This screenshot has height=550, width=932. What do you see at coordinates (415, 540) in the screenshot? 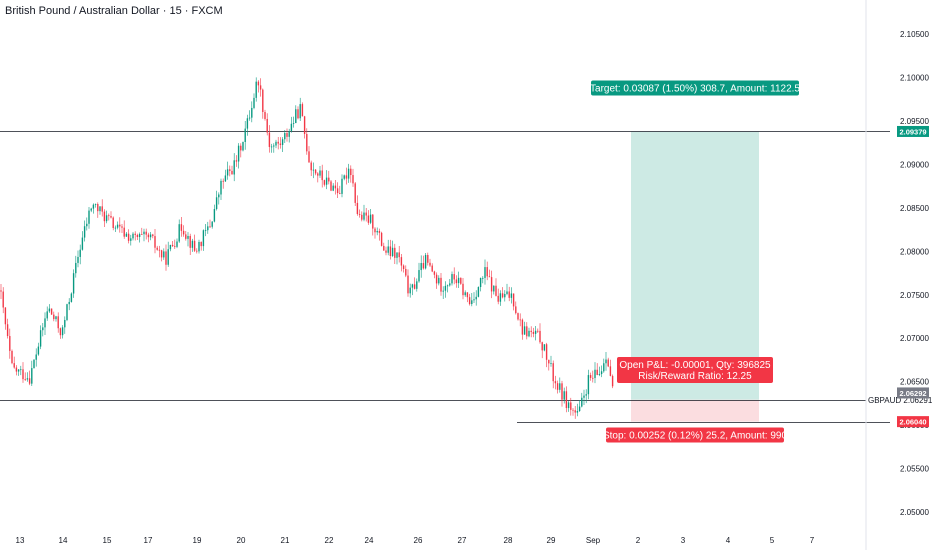
I see `time-axis: 13 14 15 17 19 20 21 22 24 26 27 28 29 Sep 2 3 4 5 7` at bounding box center [415, 540].